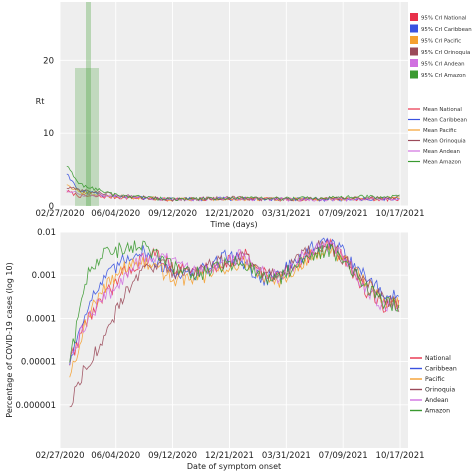 Image resolution: width=474 pixels, height=476 pixels. What do you see at coordinates (440, 390) in the screenshot?
I see `legend-label: Orinoquia` at bounding box center [440, 390].